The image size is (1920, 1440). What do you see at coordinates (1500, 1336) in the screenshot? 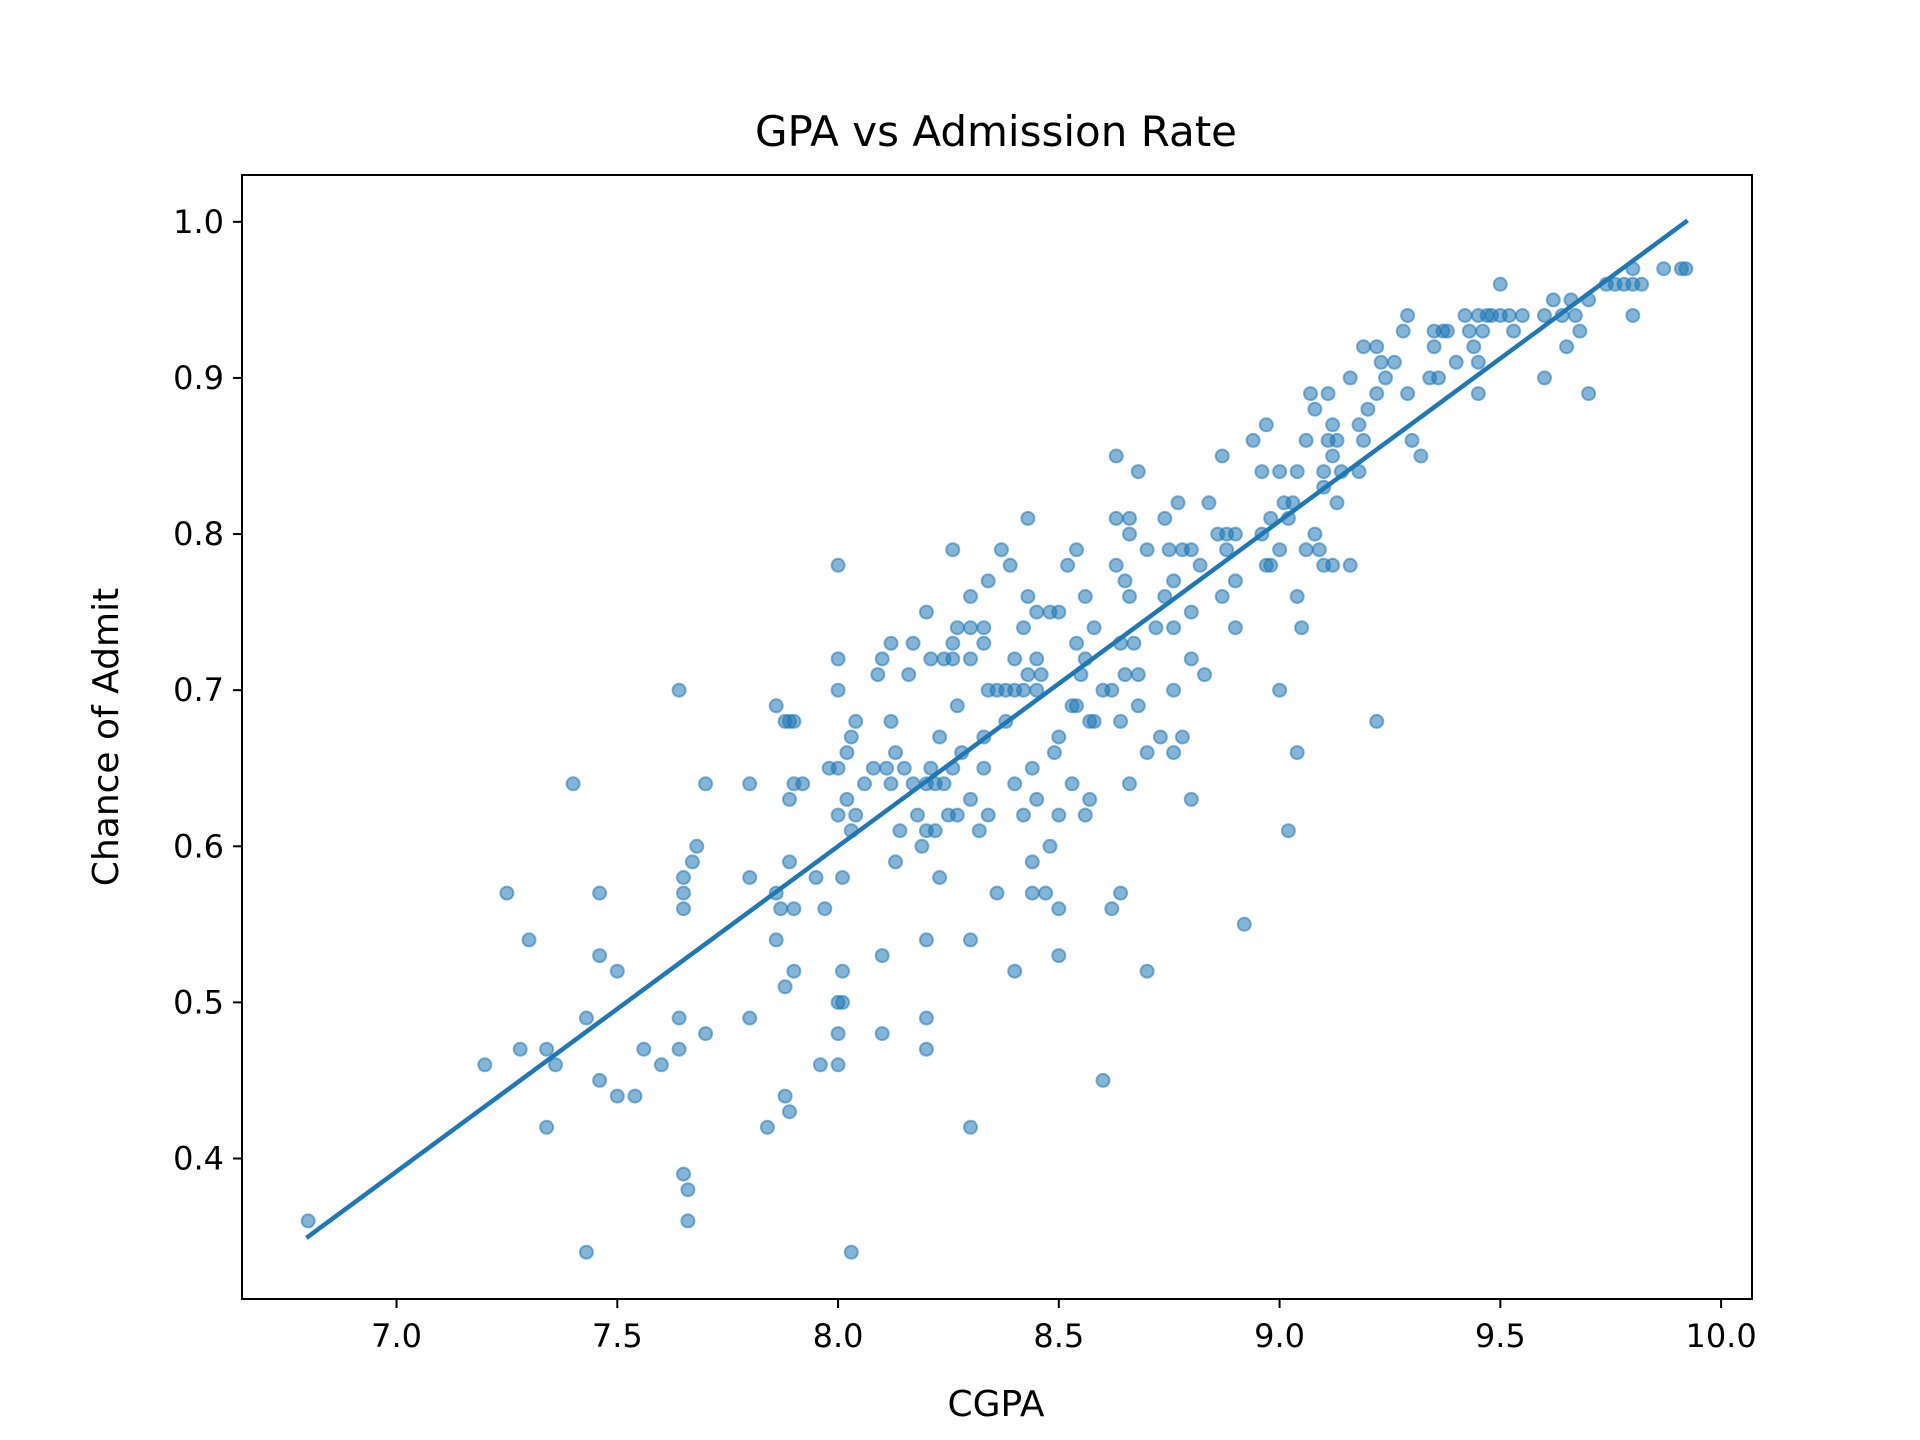
I see `x-tick-label: 9.5` at bounding box center [1500, 1336].